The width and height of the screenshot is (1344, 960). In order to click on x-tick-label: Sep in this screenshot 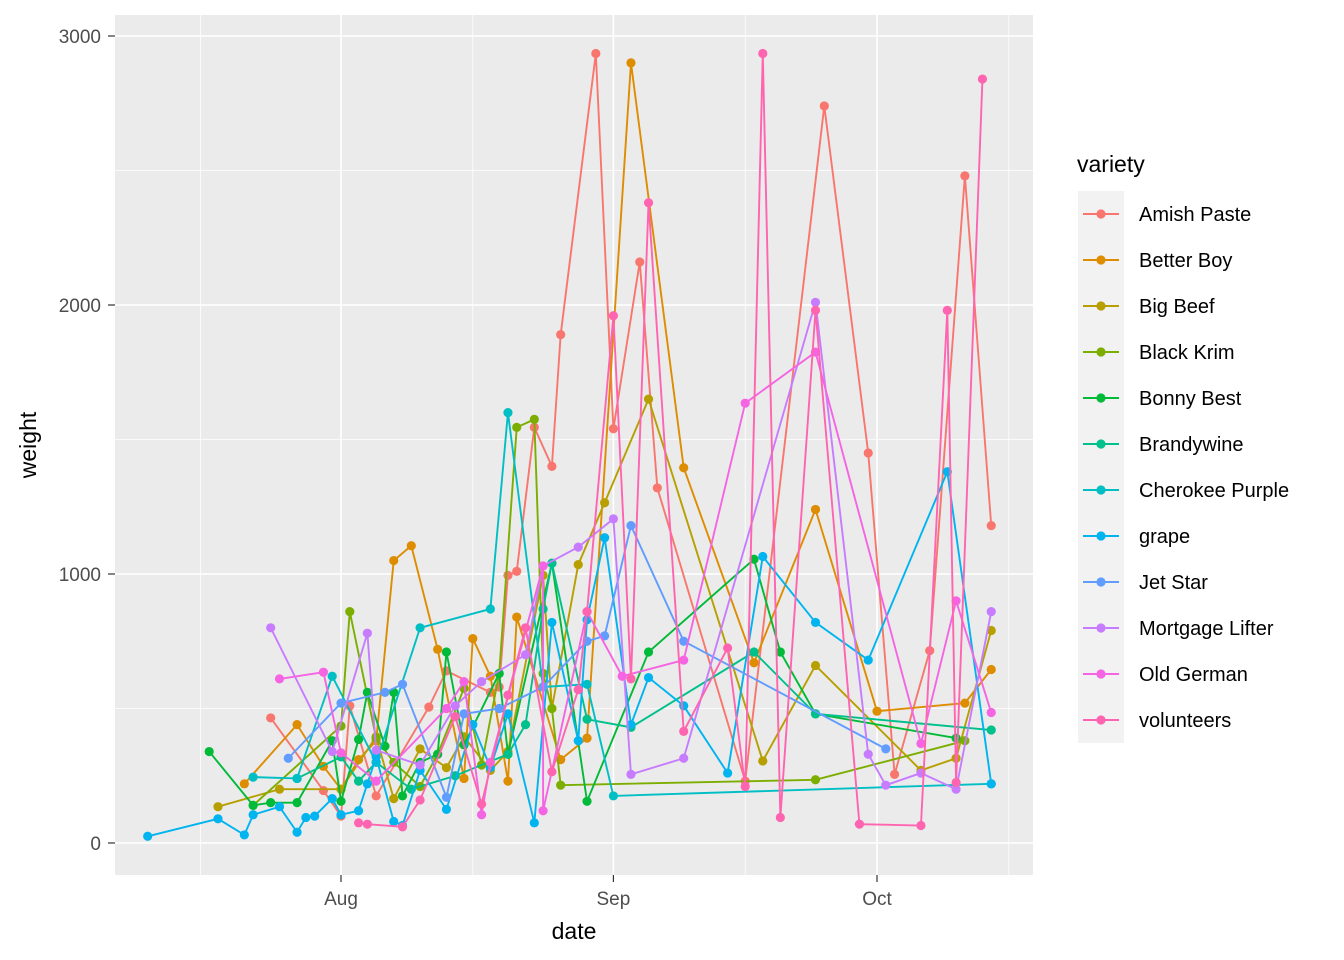, I will do `click(613, 899)`.